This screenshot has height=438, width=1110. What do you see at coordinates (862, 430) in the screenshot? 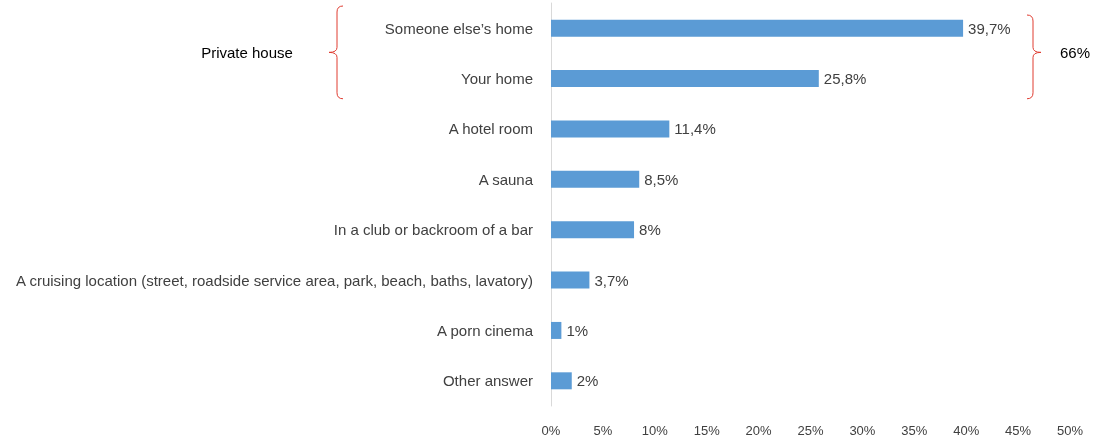
I see `x-tick-label: 30%` at bounding box center [862, 430].